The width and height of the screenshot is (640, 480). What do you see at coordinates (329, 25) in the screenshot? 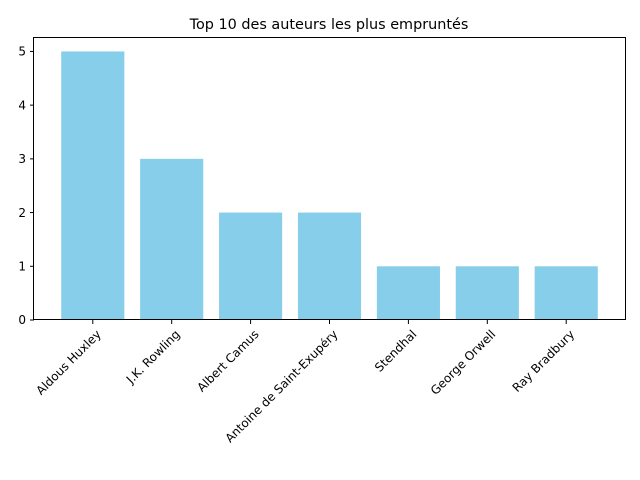
I see `chart-title: Top 10 des auteurs les plus empruntés` at bounding box center [329, 25].